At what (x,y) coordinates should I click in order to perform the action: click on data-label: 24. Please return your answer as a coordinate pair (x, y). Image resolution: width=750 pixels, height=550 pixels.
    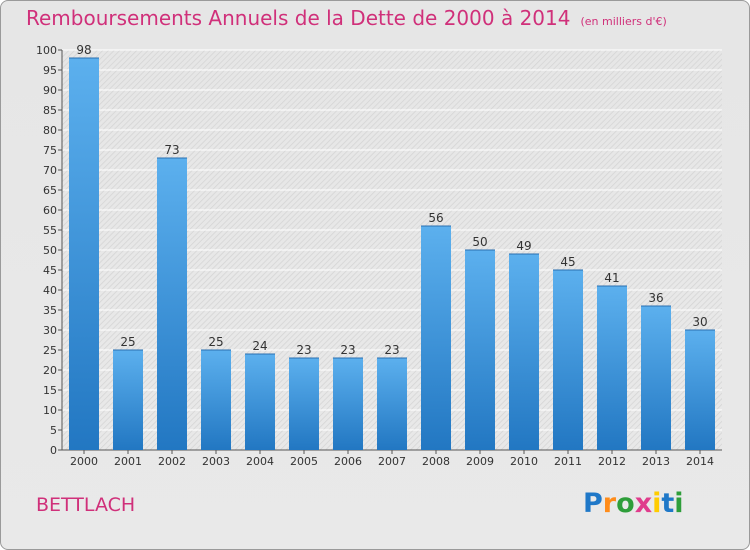
    Looking at the image, I should click on (259, 346).